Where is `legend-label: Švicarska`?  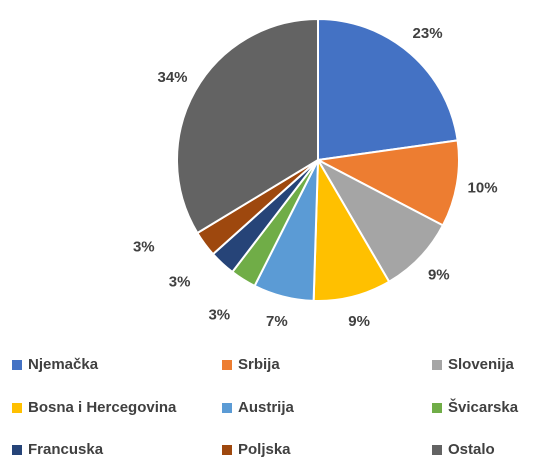 legend-label: Švicarska is located at coordinates (483, 407).